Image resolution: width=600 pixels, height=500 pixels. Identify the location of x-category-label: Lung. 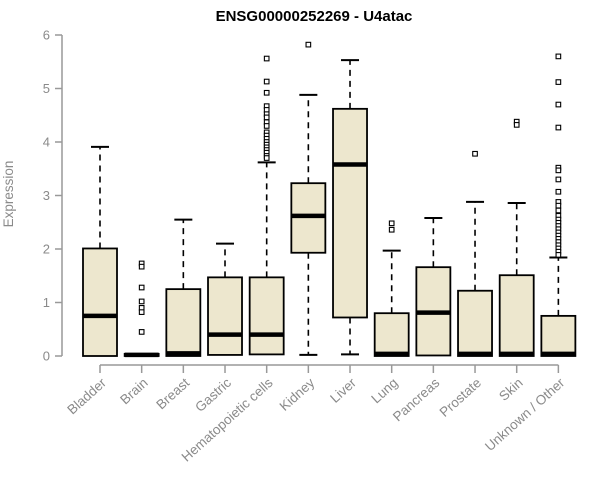
(384, 390).